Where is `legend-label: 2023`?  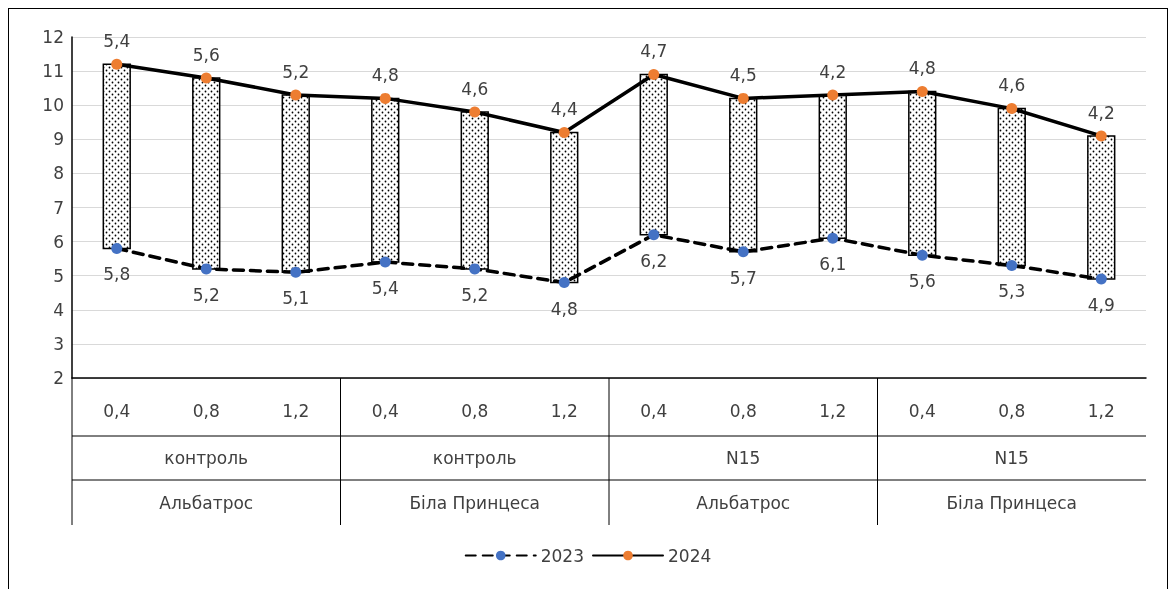 legend-label: 2023 is located at coordinates (562, 555).